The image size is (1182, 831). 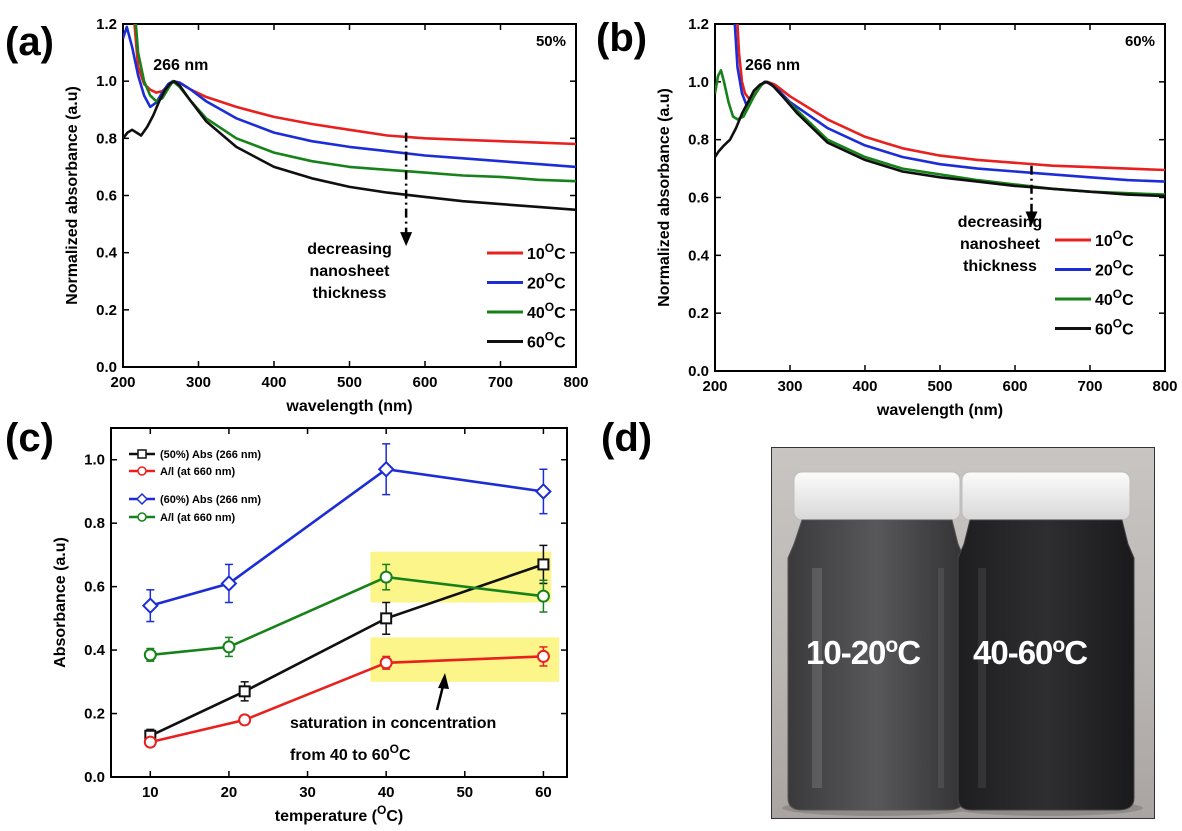 What do you see at coordinates (394, 816) in the screenshot?
I see `x-axis-label-end: C)` at bounding box center [394, 816].